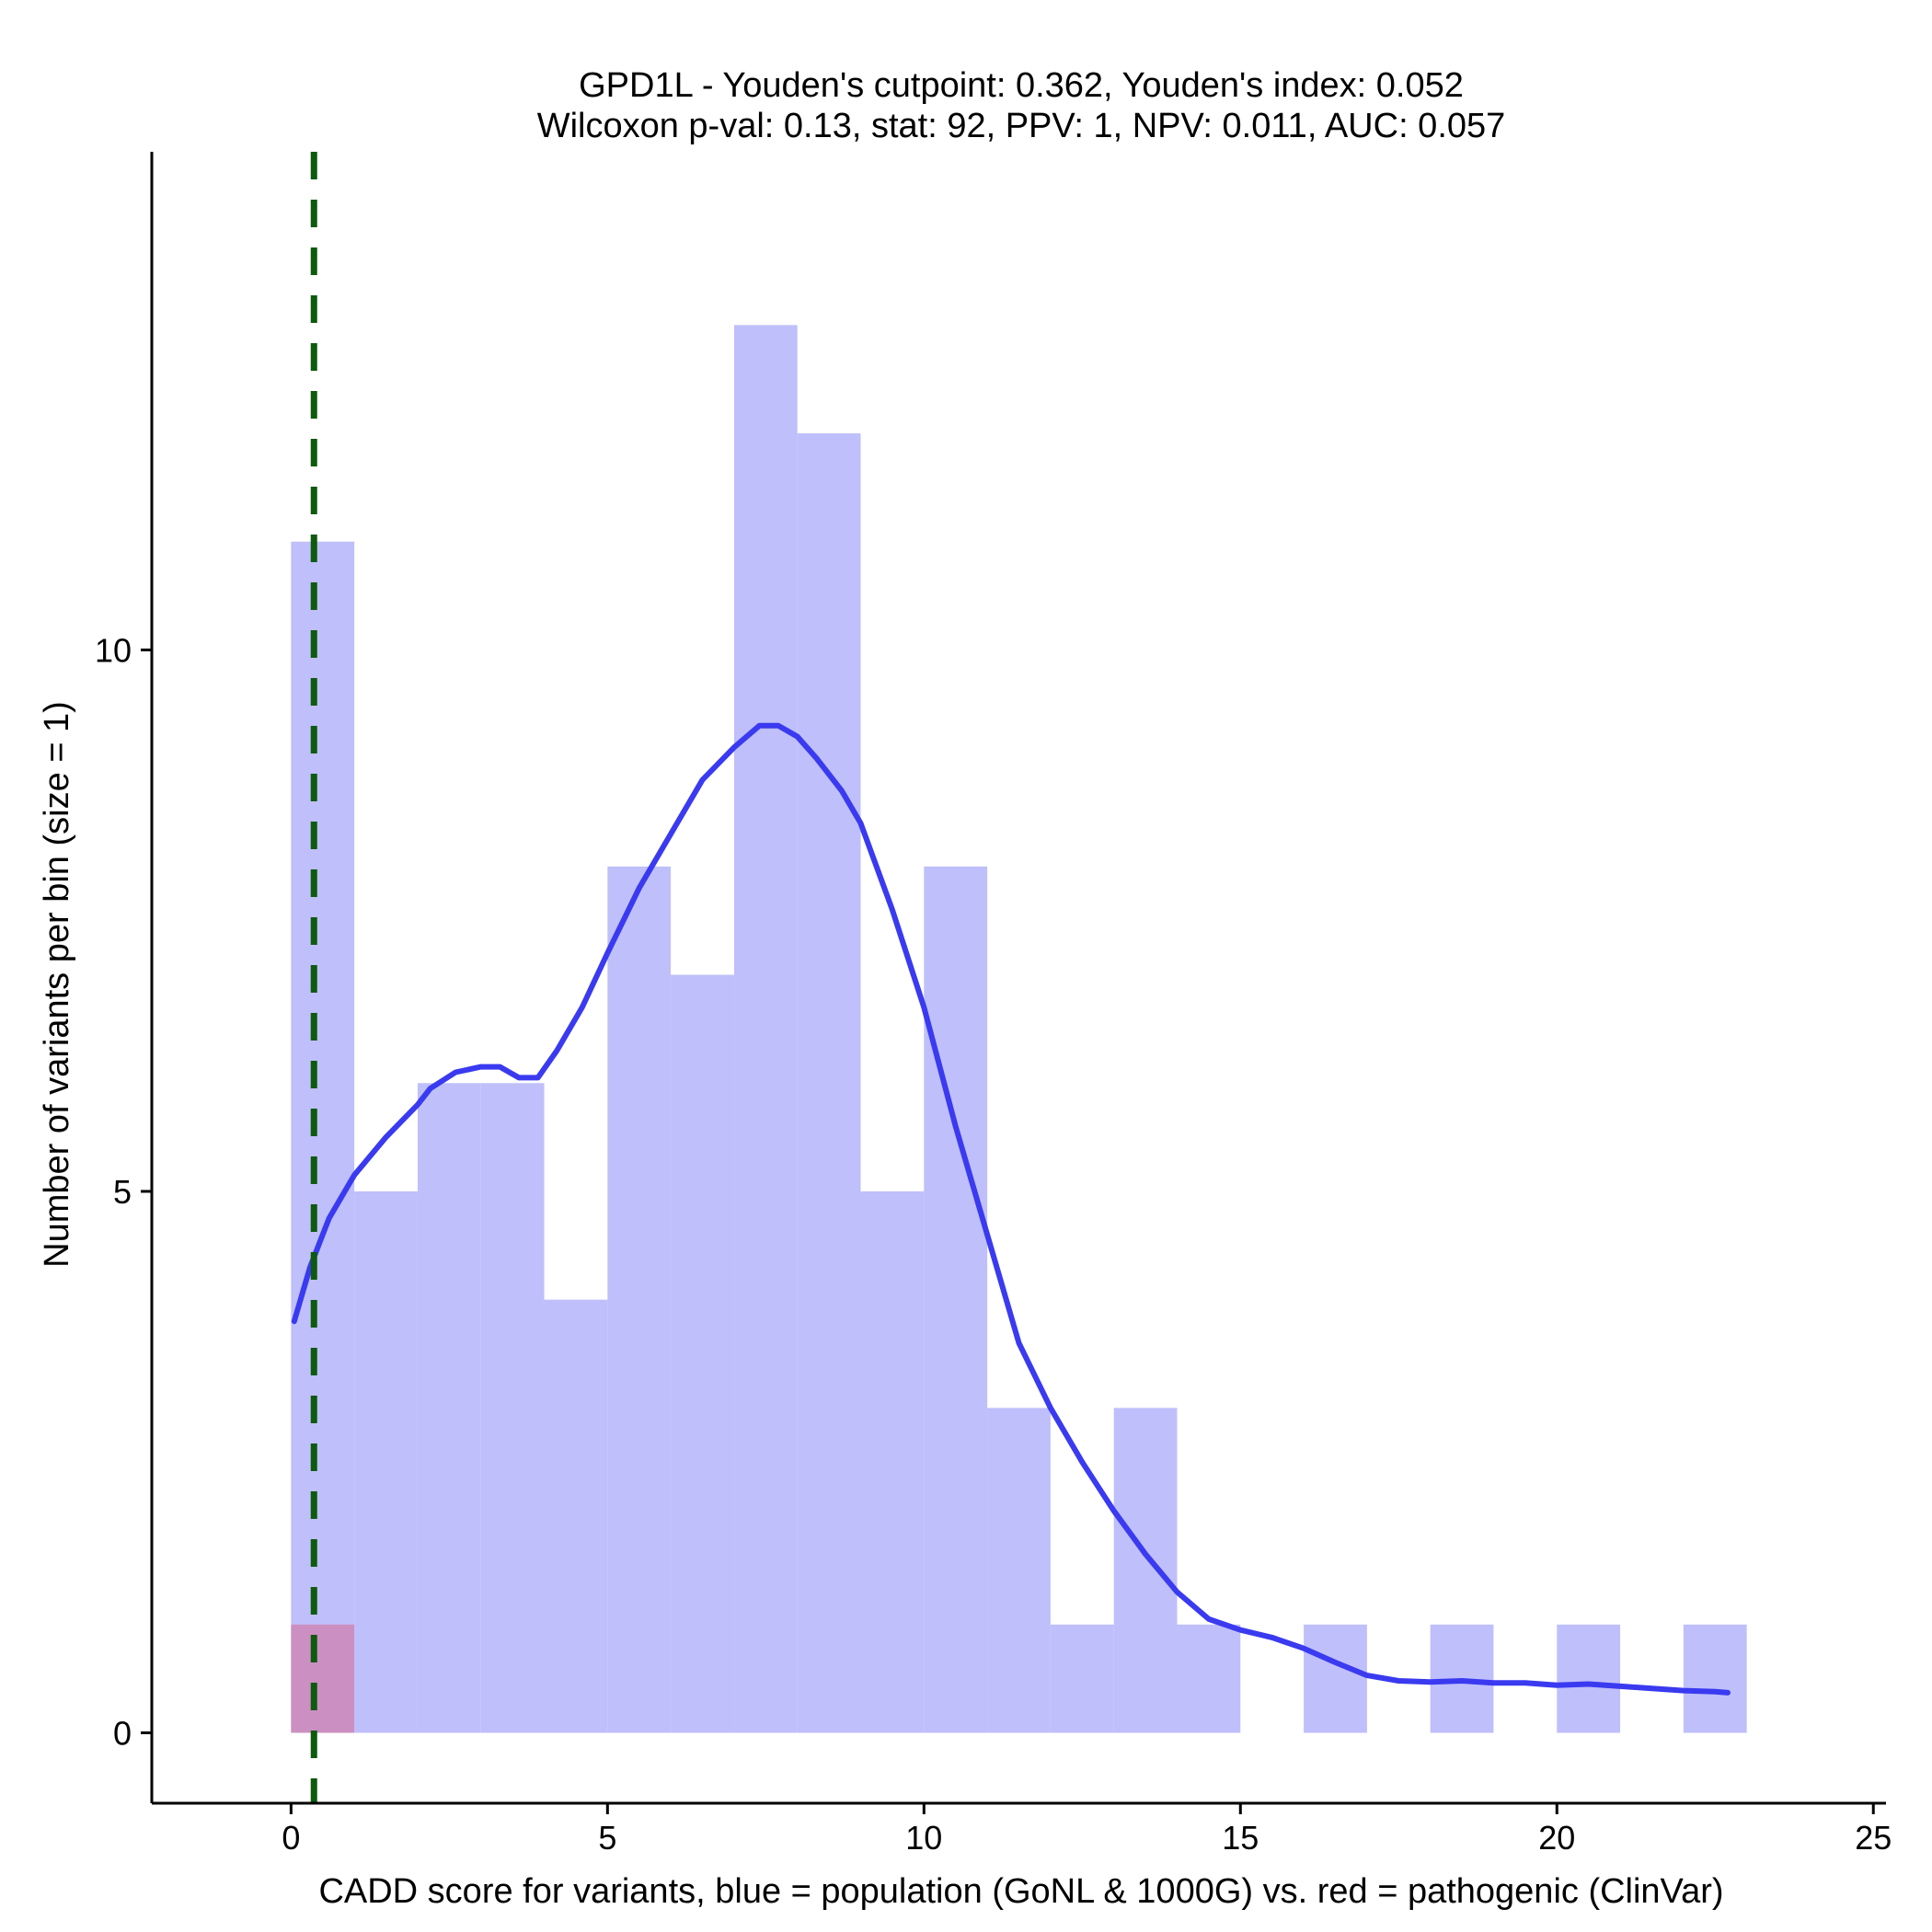 The height and width of the screenshot is (1932, 1932). What do you see at coordinates (122, 1192) in the screenshot?
I see `y-tick-label: 5` at bounding box center [122, 1192].